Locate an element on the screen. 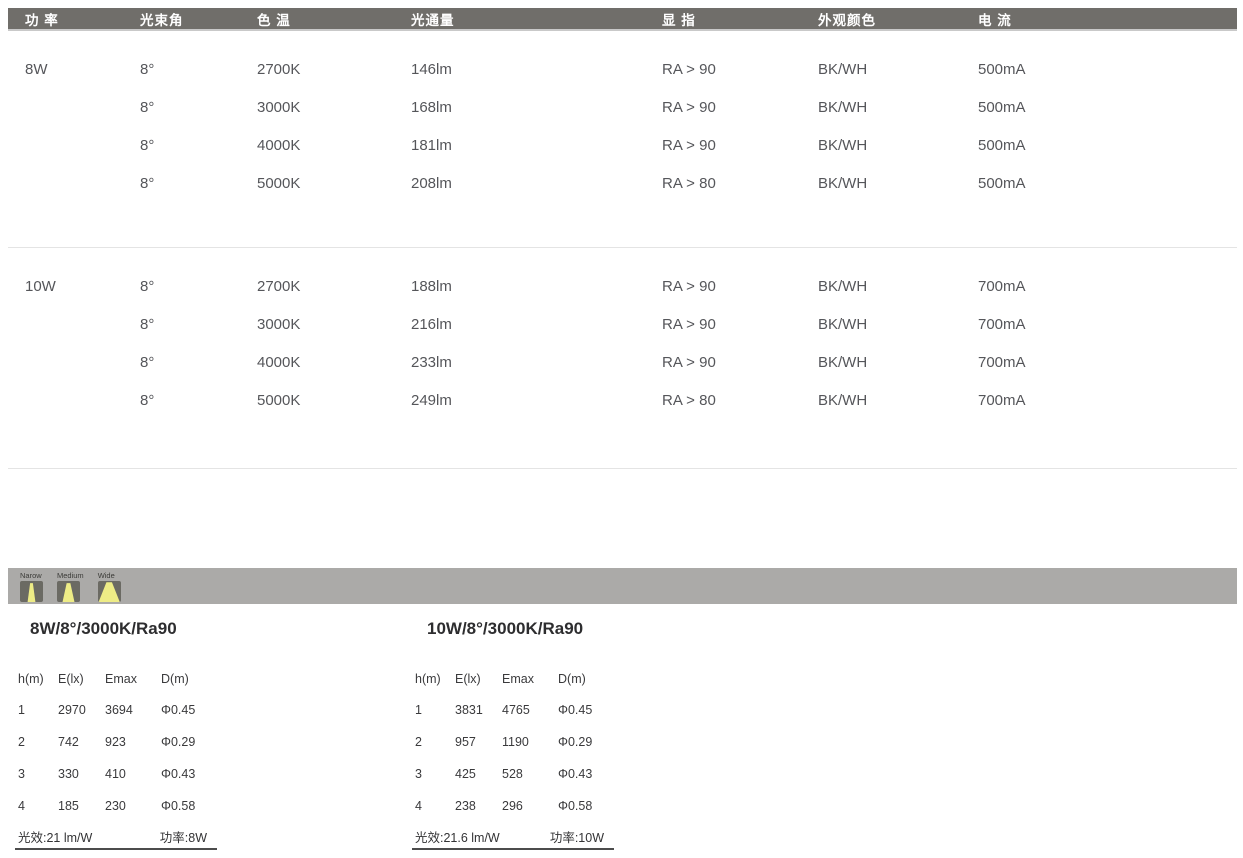  header-flux: 光通量 is located at coordinates (433, 20).